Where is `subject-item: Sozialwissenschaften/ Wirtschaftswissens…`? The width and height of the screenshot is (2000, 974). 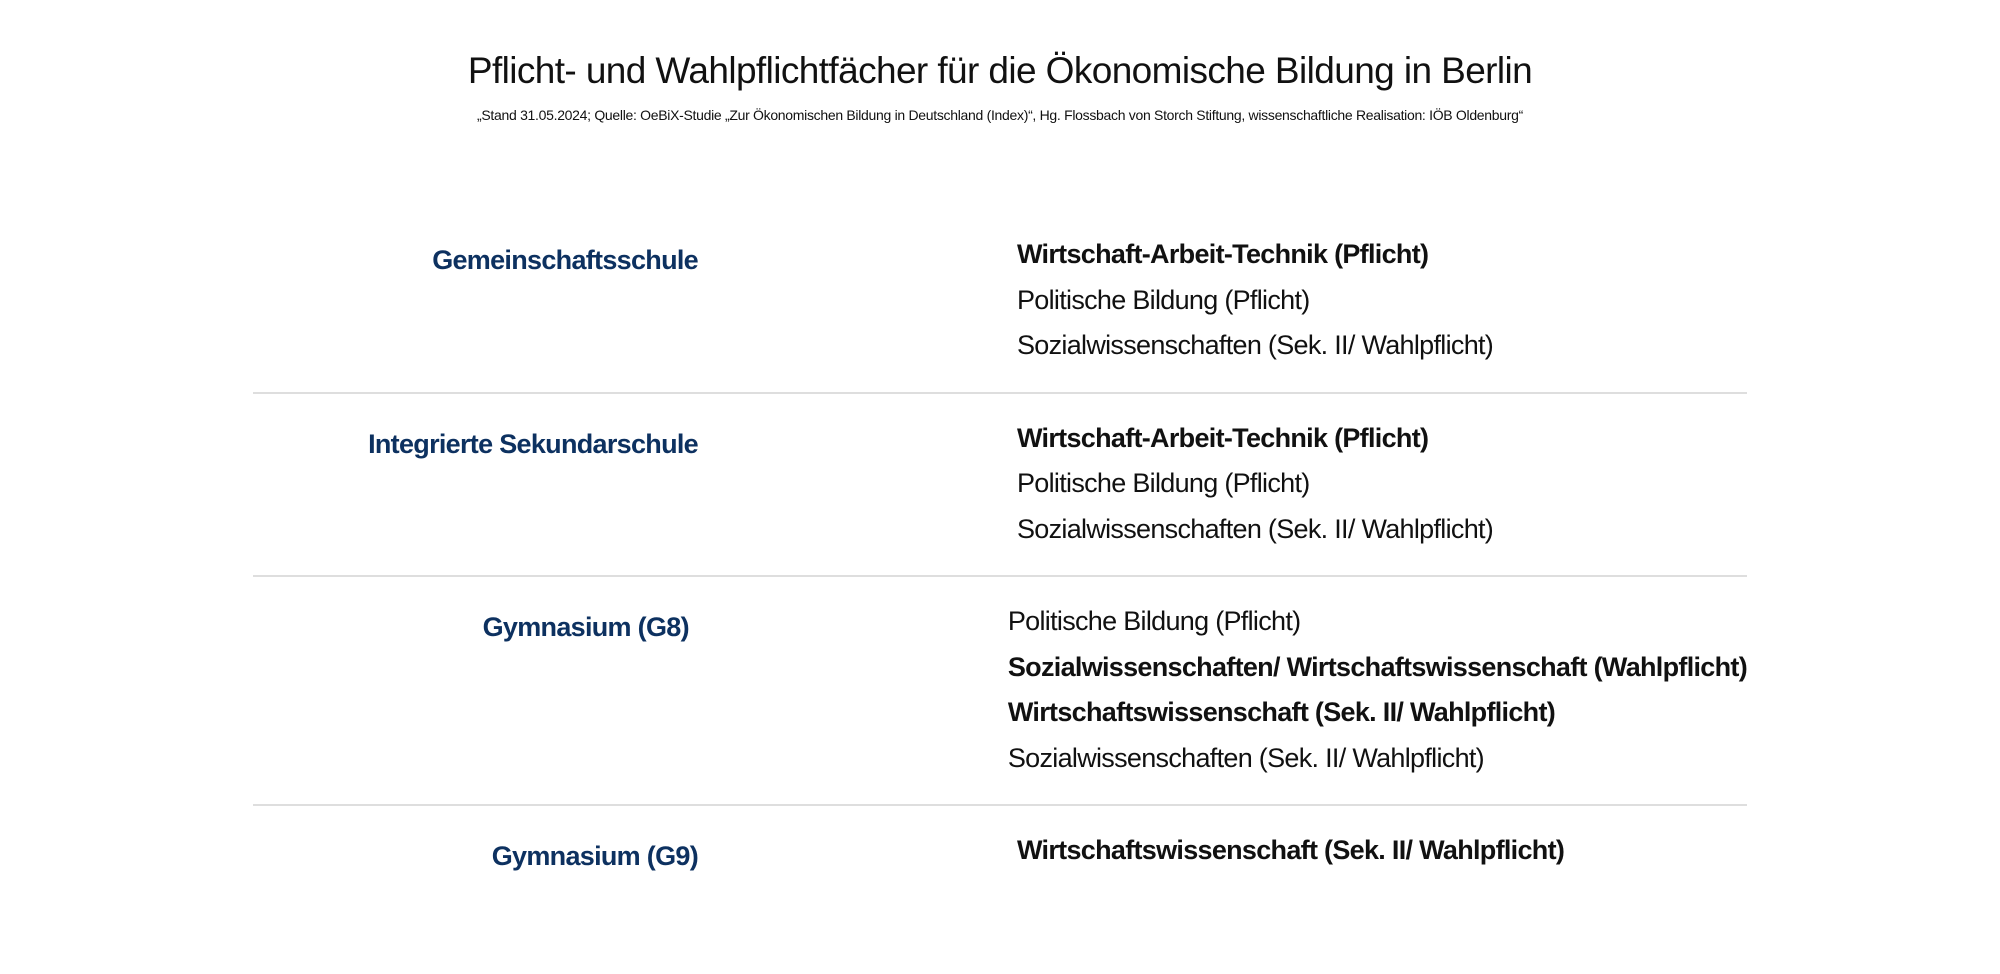
subject-item: Sozialwissenschaften/ Wirtschaftswissens… is located at coordinates (1377, 666).